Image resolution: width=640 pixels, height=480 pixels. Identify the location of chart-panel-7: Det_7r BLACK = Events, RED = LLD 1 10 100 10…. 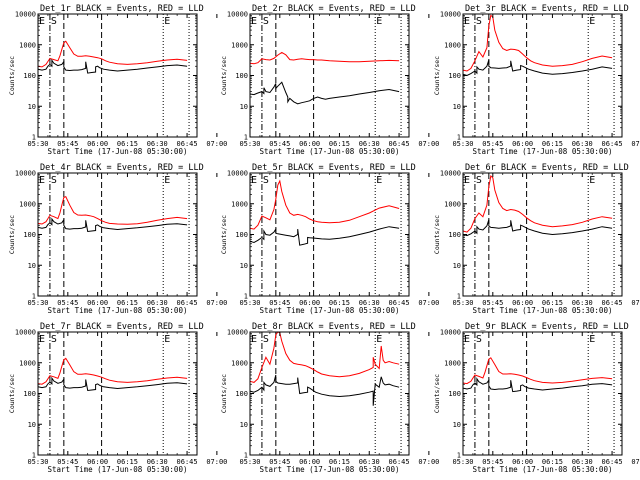
(117, 398).